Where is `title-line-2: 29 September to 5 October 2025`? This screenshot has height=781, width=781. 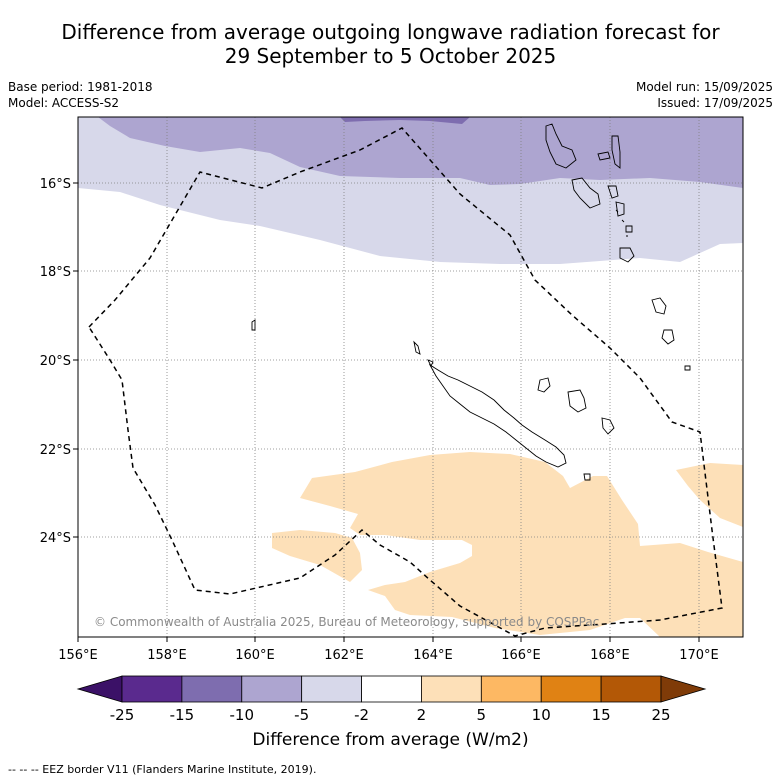 title-line-2: 29 September to 5 October 2025 is located at coordinates (390, 56).